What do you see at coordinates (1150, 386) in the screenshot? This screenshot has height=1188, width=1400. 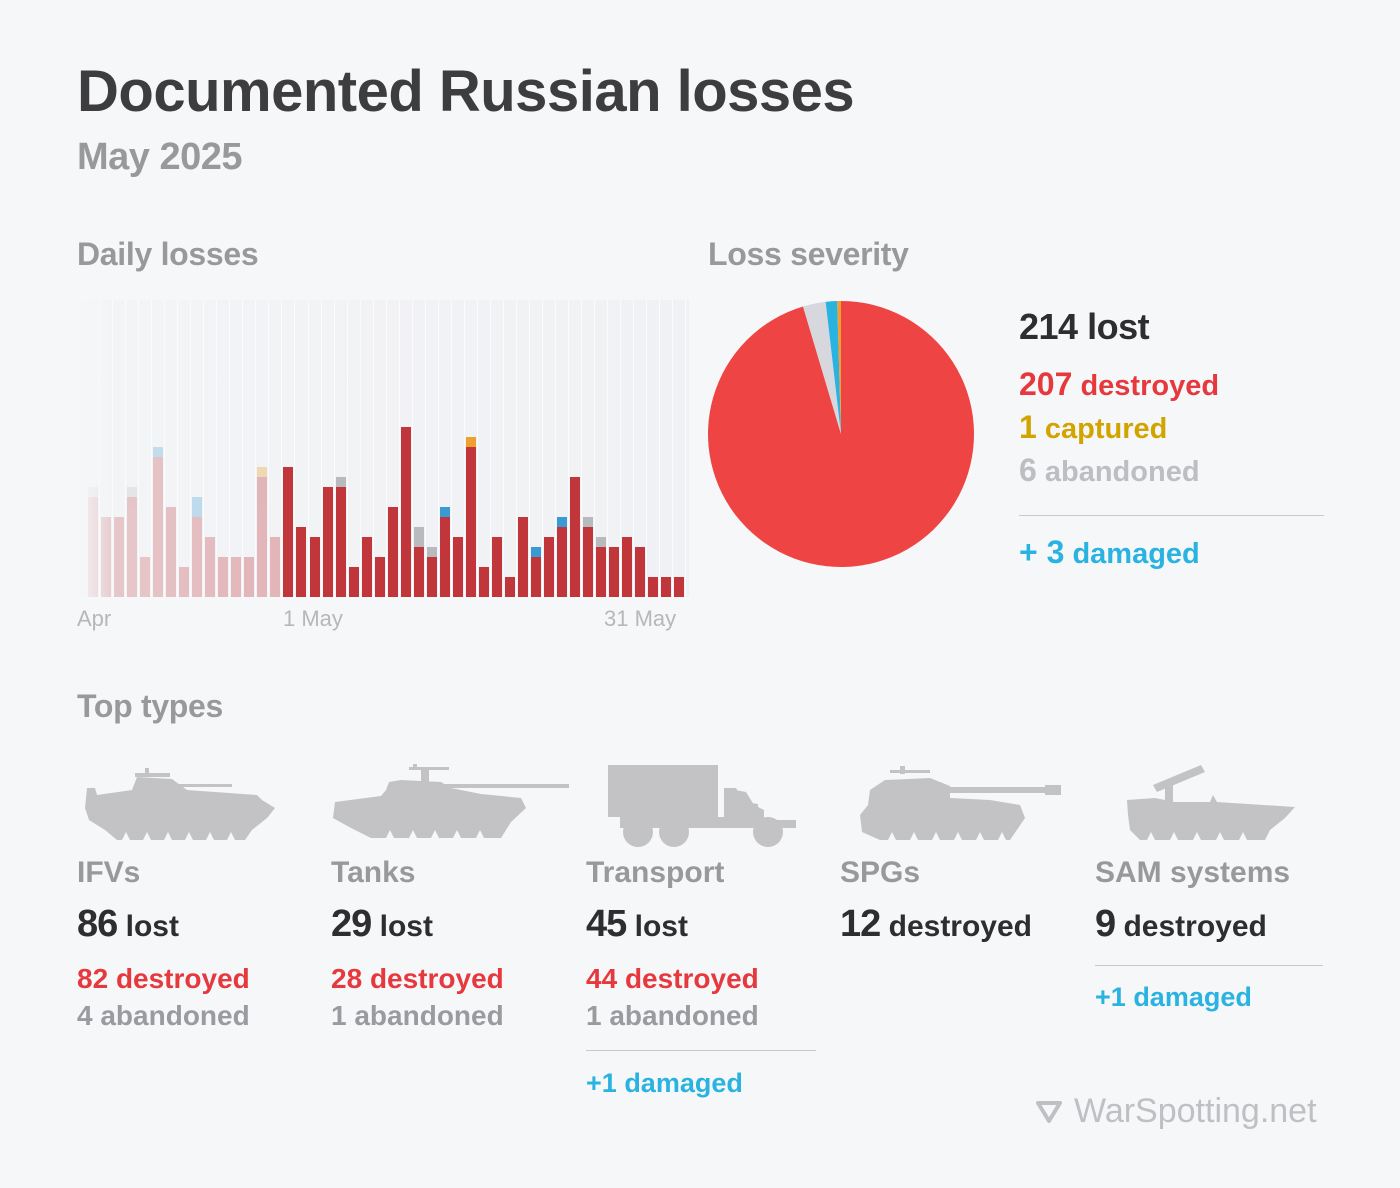 I see `destroyed-label: destroyed` at bounding box center [1150, 386].